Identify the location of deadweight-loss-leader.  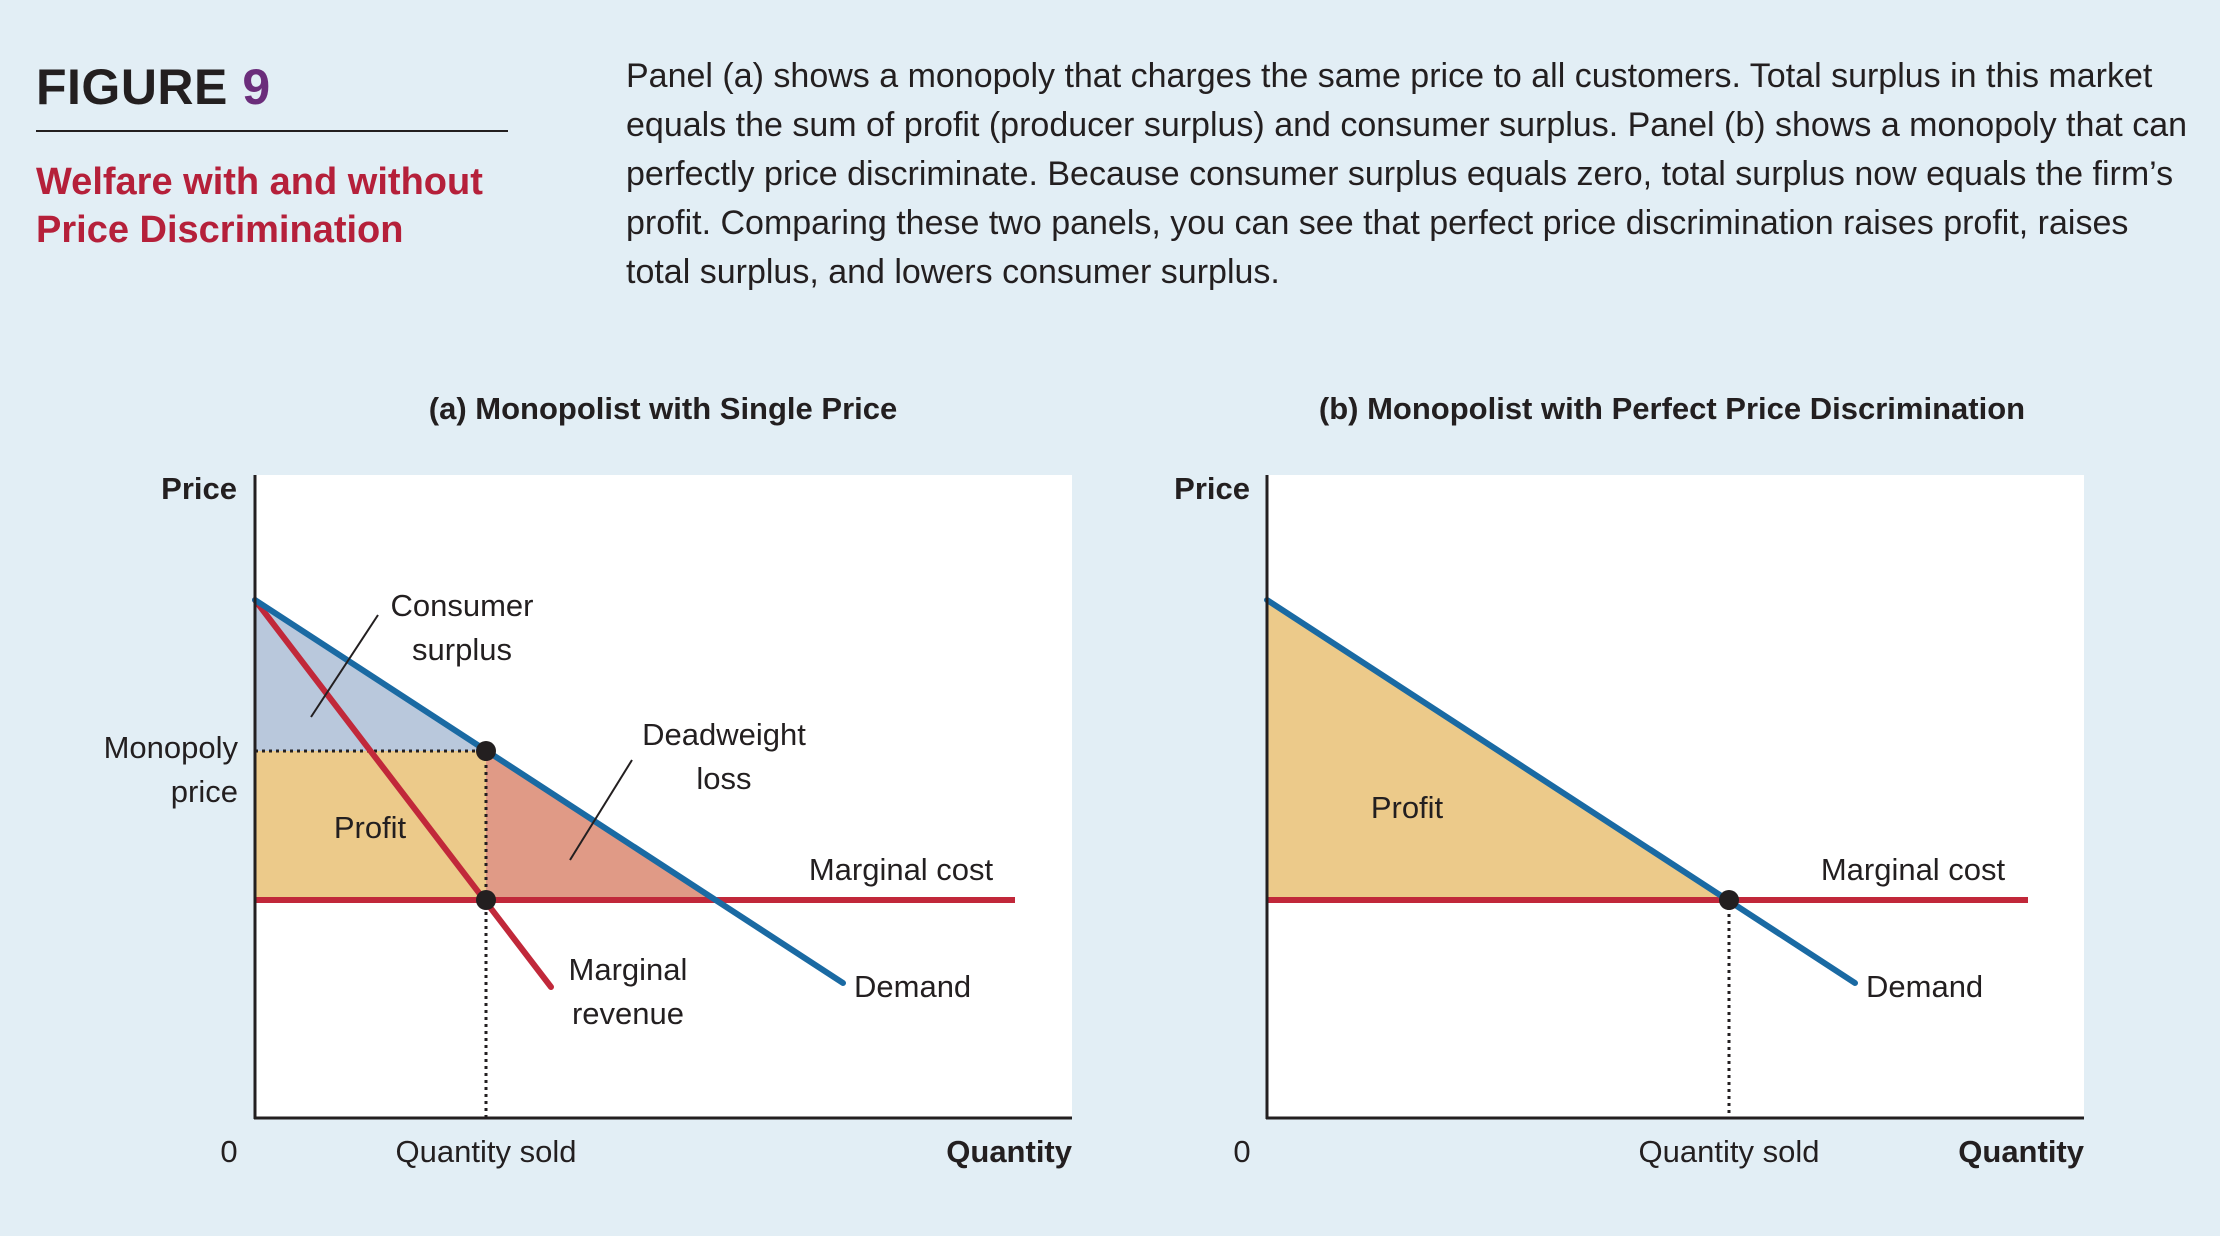
(601, 810).